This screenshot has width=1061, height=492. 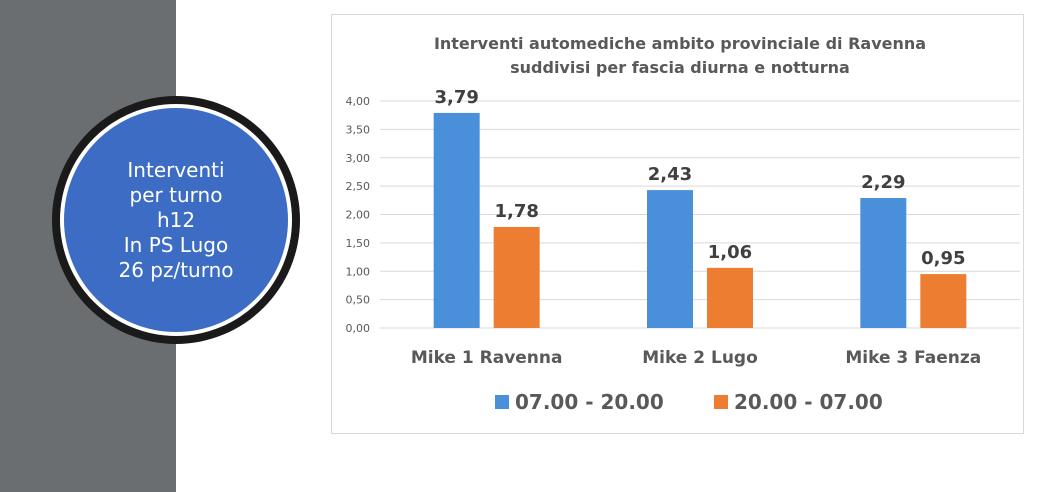 I want to click on data-label: 0,95, so click(x=943, y=258).